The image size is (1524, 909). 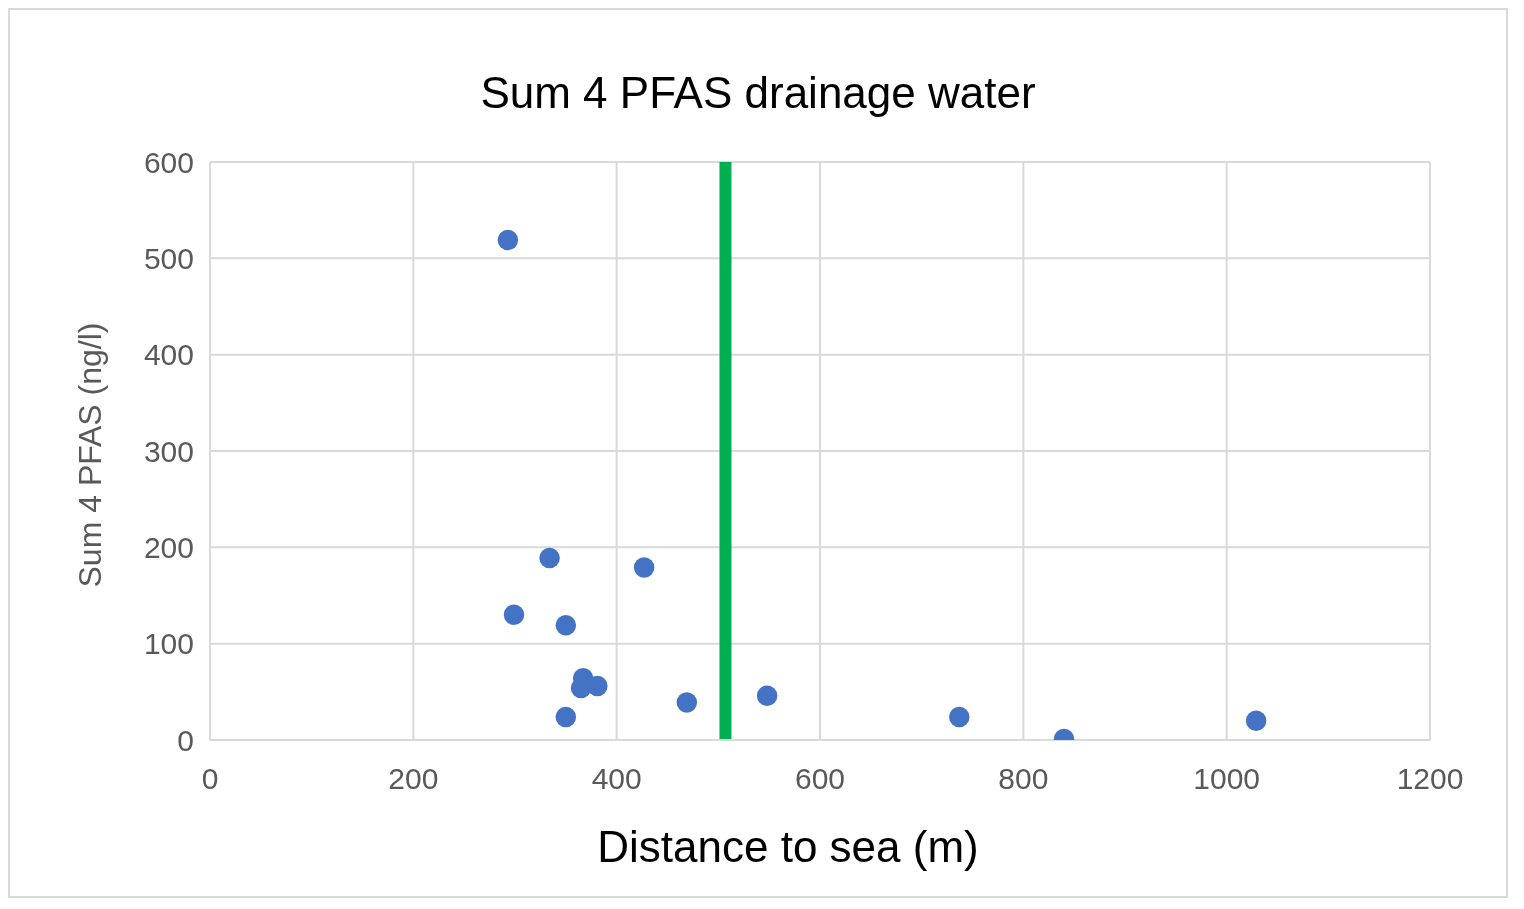 What do you see at coordinates (90, 455) in the screenshot?
I see `y-axis-title: Sum 4 PFAS (ng/l)` at bounding box center [90, 455].